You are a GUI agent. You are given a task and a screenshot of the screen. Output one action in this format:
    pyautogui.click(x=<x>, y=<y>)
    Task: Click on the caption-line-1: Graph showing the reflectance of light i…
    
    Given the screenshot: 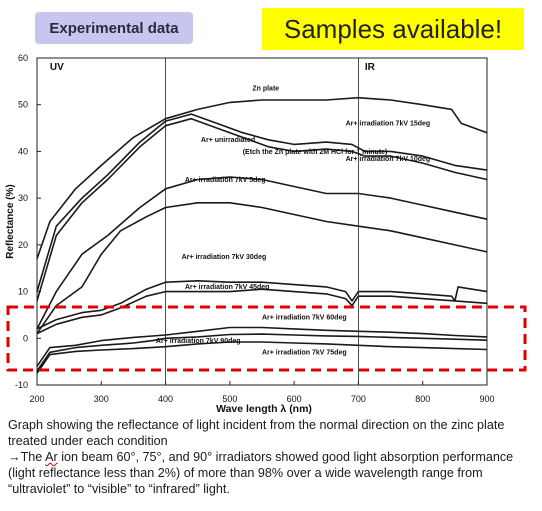 What is the action you would take?
    pyautogui.click(x=256, y=433)
    